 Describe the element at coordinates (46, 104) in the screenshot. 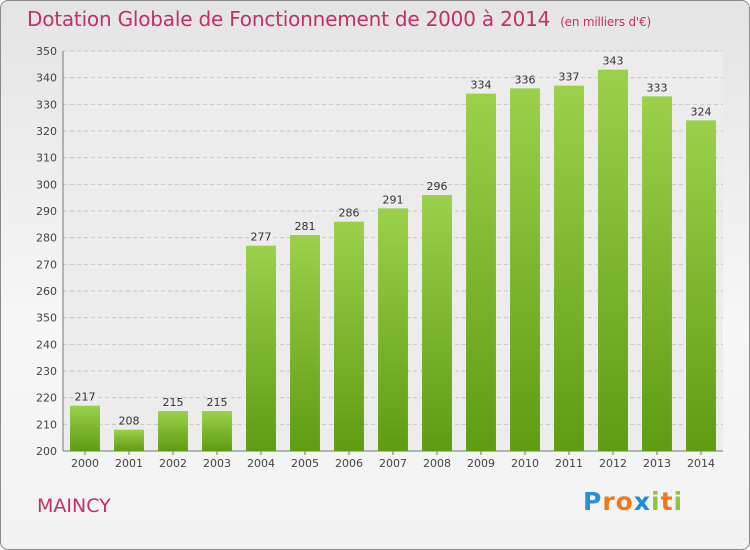

I see `y-tick-label: 330` at that location.